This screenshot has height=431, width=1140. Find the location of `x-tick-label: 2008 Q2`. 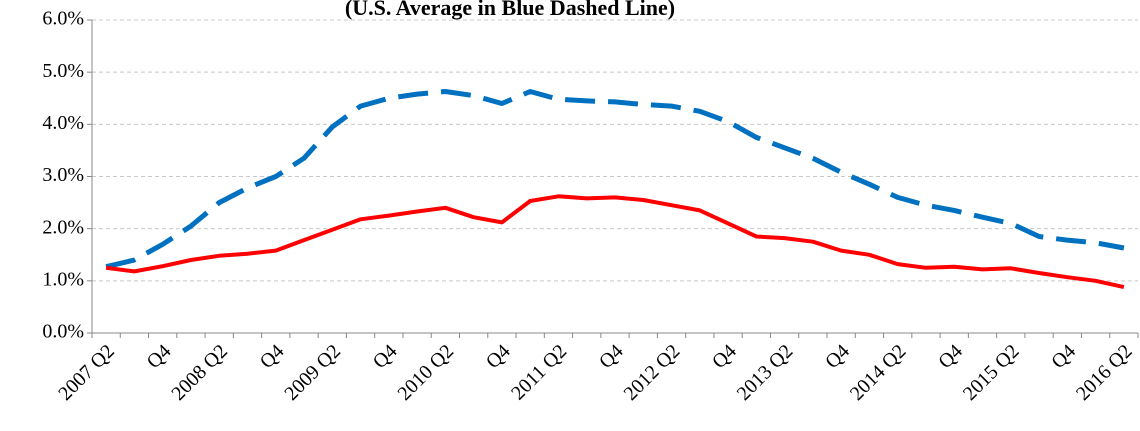

x-tick-label: 2008 Q2 is located at coordinates (199, 372).